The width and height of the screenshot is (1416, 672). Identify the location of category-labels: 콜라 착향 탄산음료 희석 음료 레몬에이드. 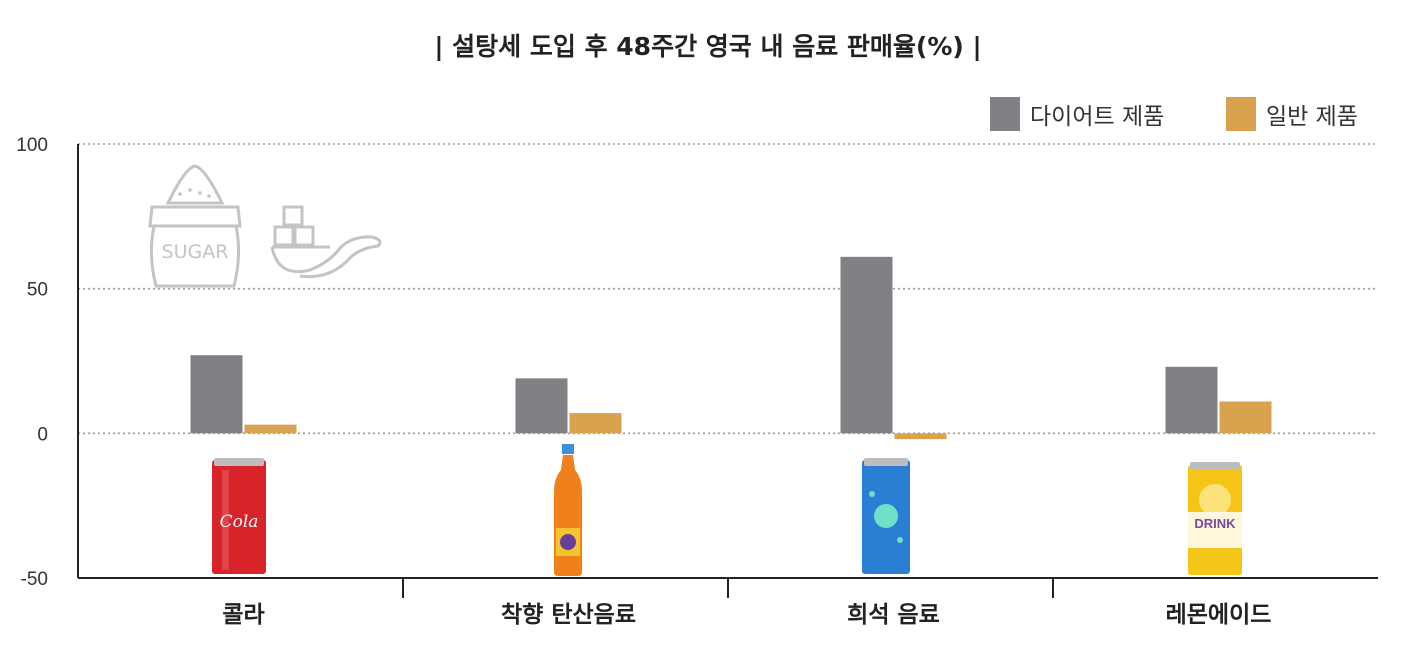
(746, 615).